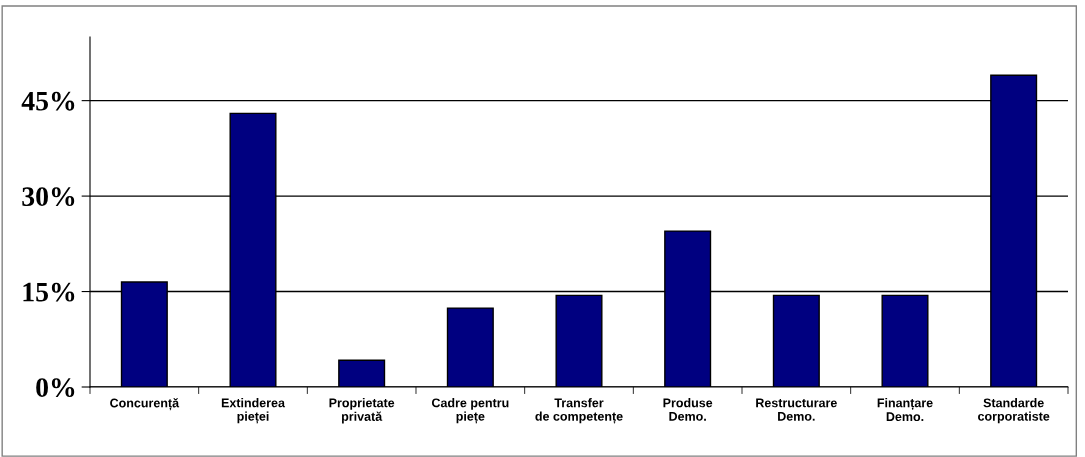 The image size is (1085, 457). I want to click on y-tick-label: 30%, so click(48, 197).